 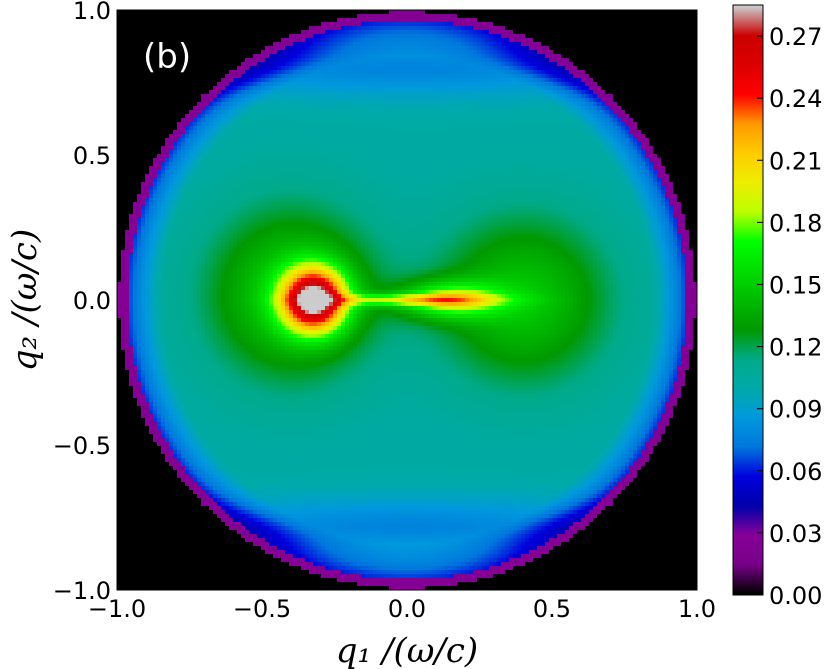 What do you see at coordinates (795, 534) in the screenshot?
I see `colorbar-tick-label: 0.03` at bounding box center [795, 534].